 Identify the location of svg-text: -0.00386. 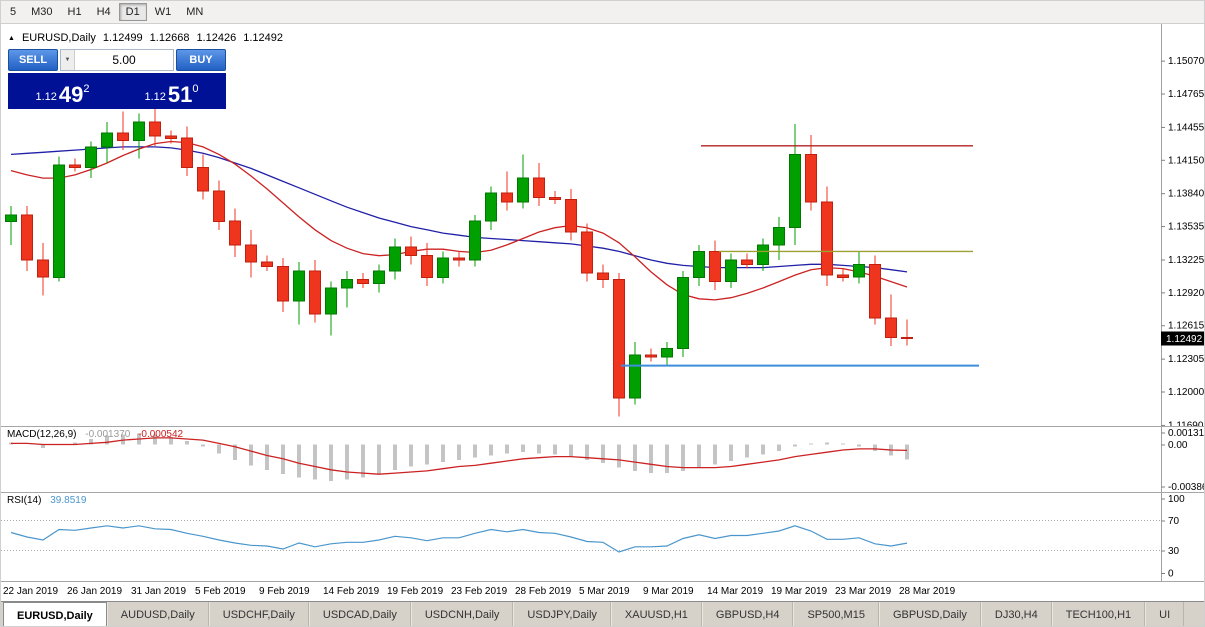
(1186, 487).